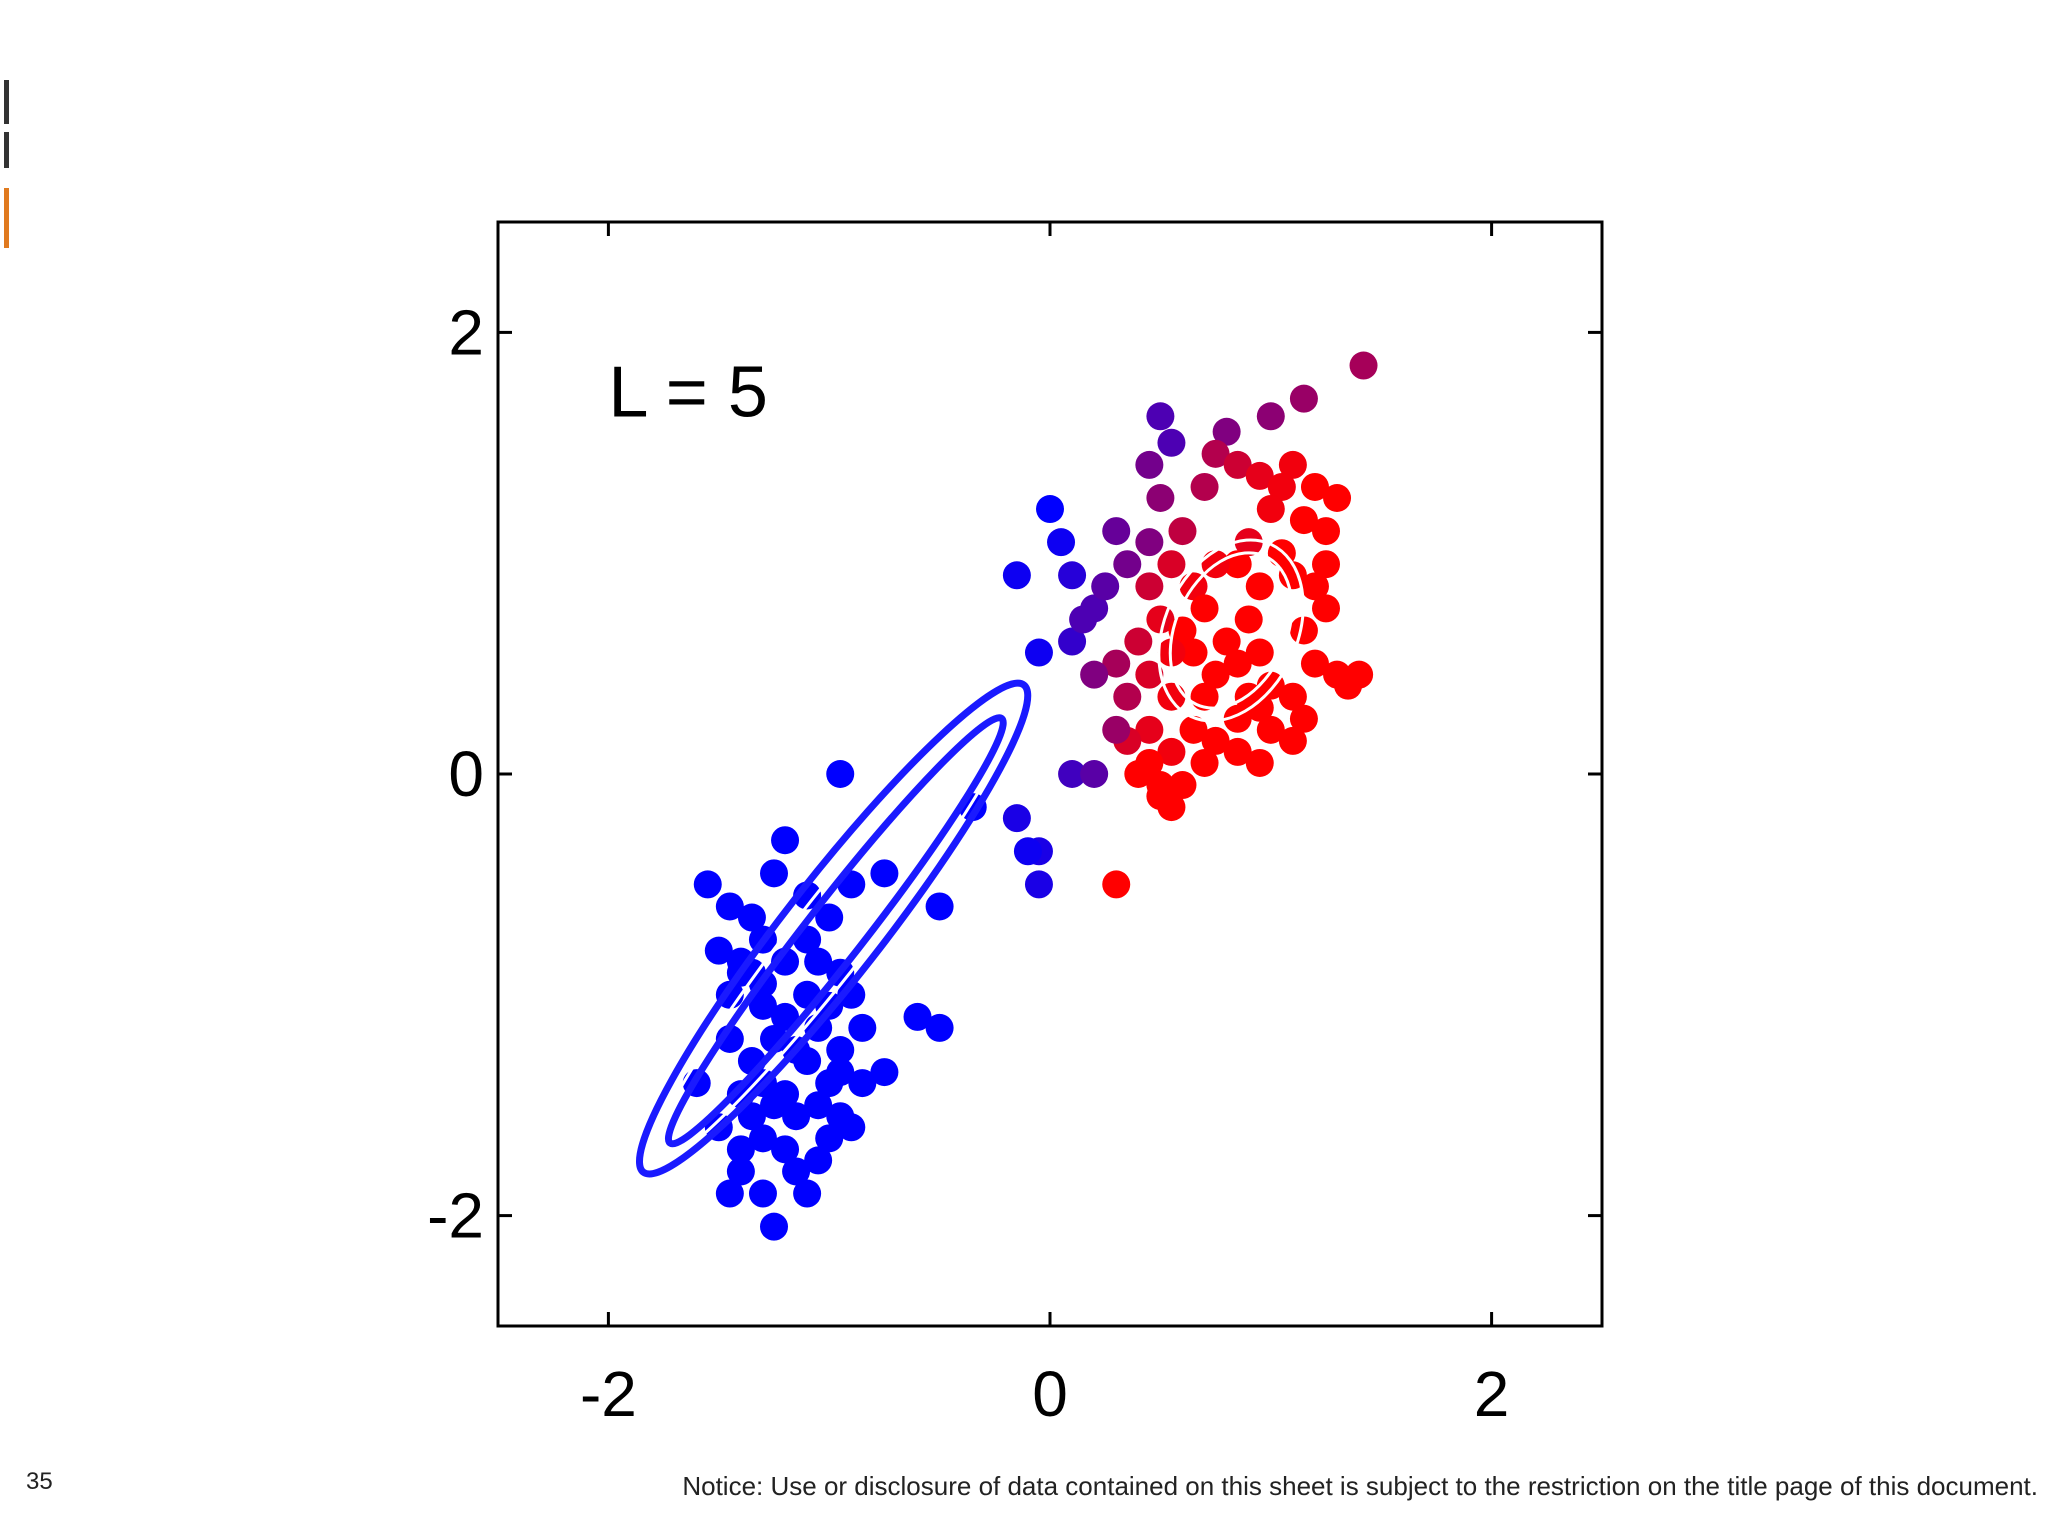 This screenshot has width=2048, height=1536. Describe the element at coordinates (466, 774) in the screenshot. I see `y-tick-label: 0` at that location.